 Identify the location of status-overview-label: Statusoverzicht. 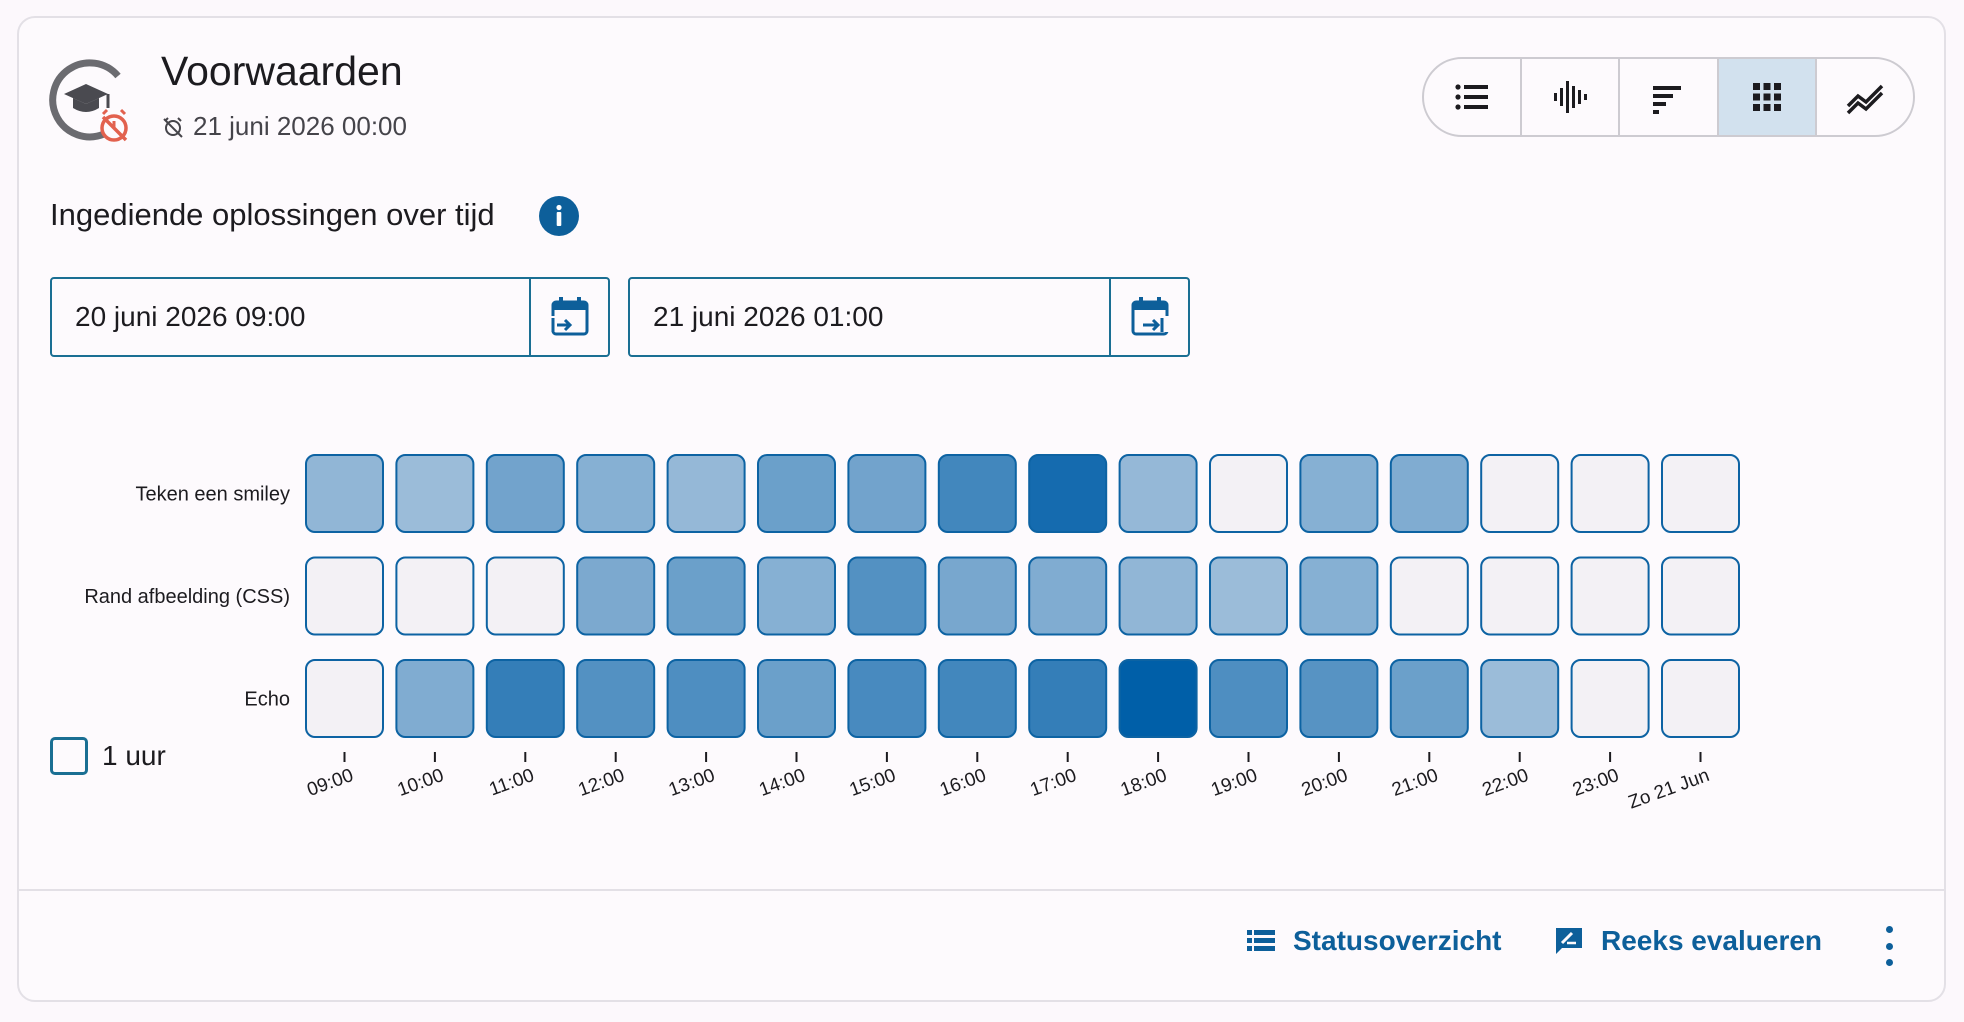
(1397, 940).